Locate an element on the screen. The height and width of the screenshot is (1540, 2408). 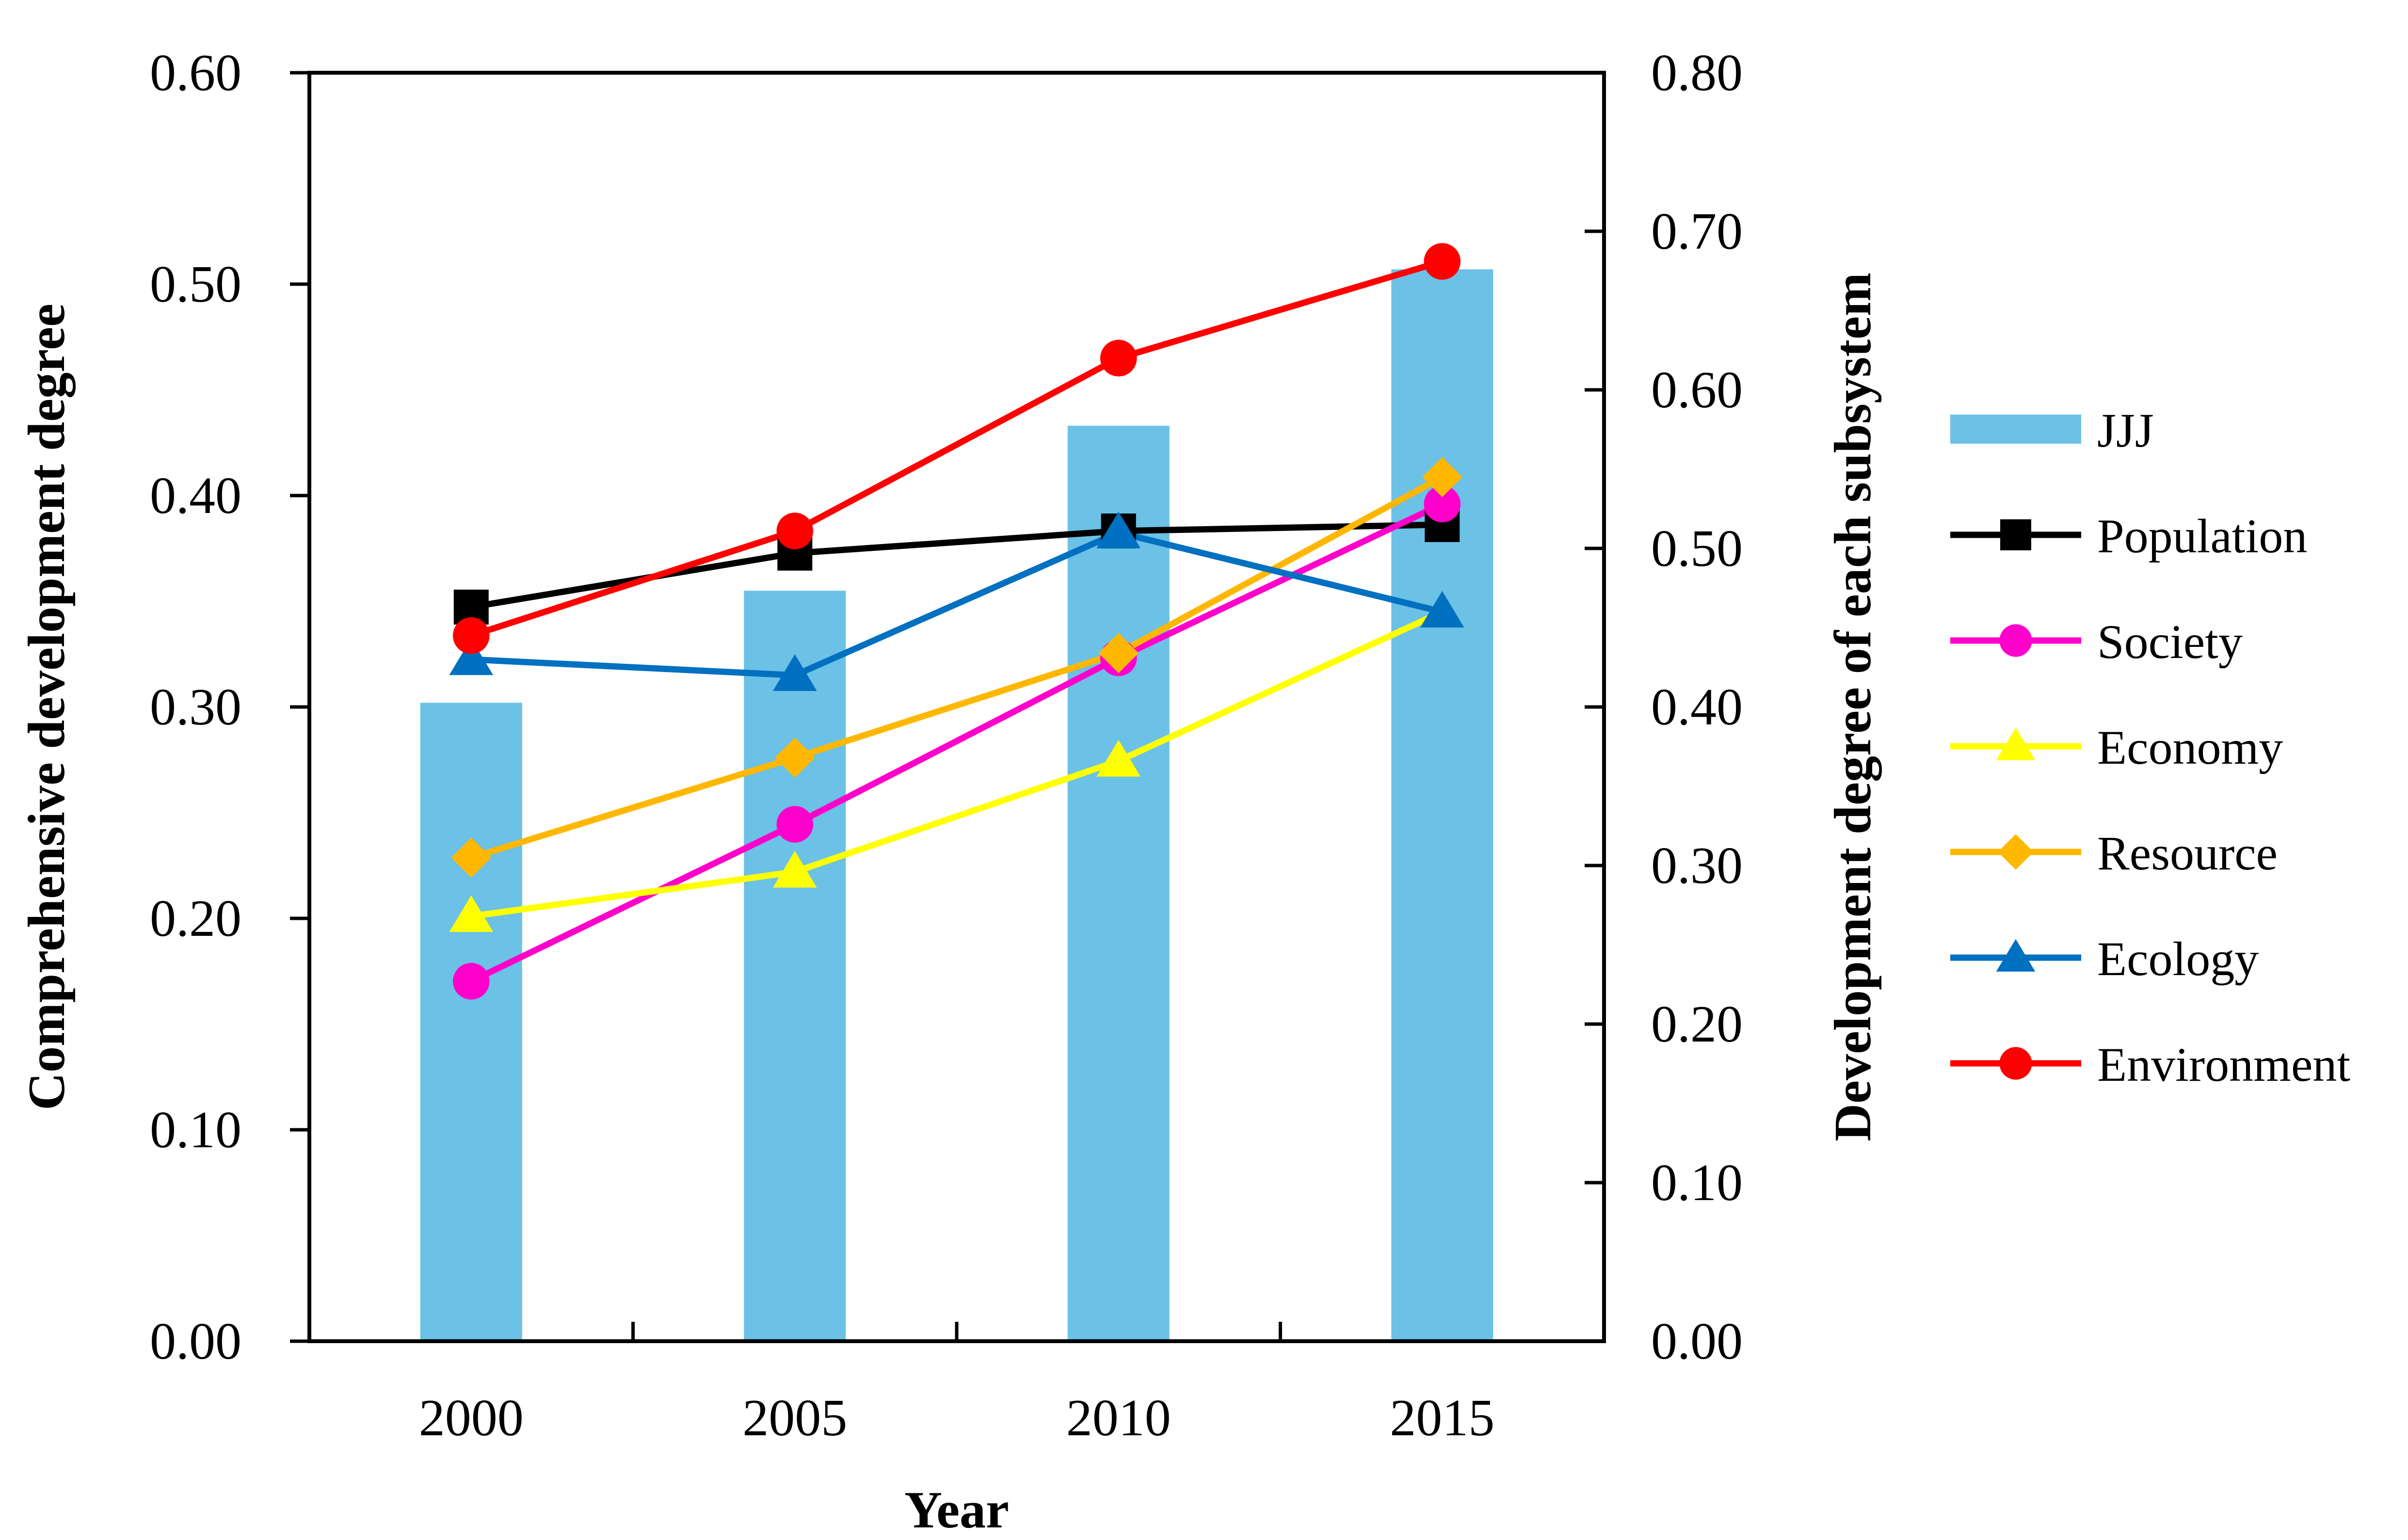
legend-marker-population is located at coordinates (2015, 534).